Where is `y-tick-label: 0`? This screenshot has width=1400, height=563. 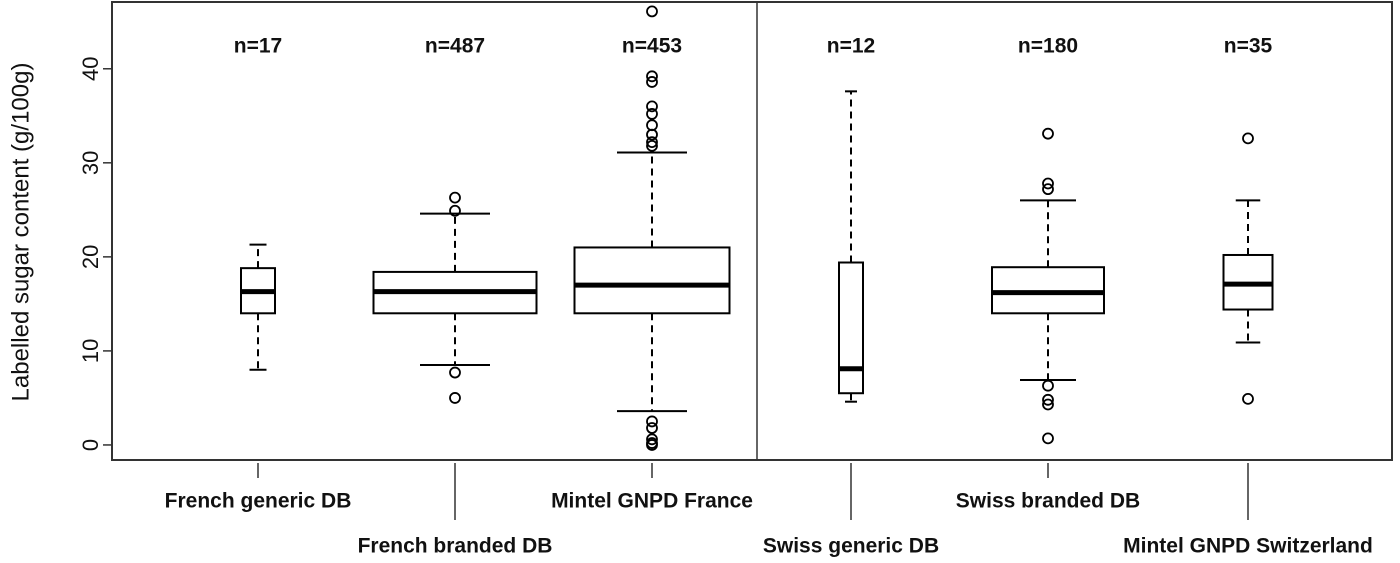
y-tick-label: 0 is located at coordinates (90, 445).